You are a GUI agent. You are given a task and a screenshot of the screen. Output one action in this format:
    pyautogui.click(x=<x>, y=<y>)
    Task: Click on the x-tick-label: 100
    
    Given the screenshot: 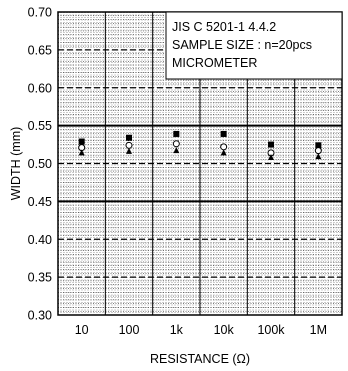 What is the action you would take?
    pyautogui.click(x=129, y=330)
    